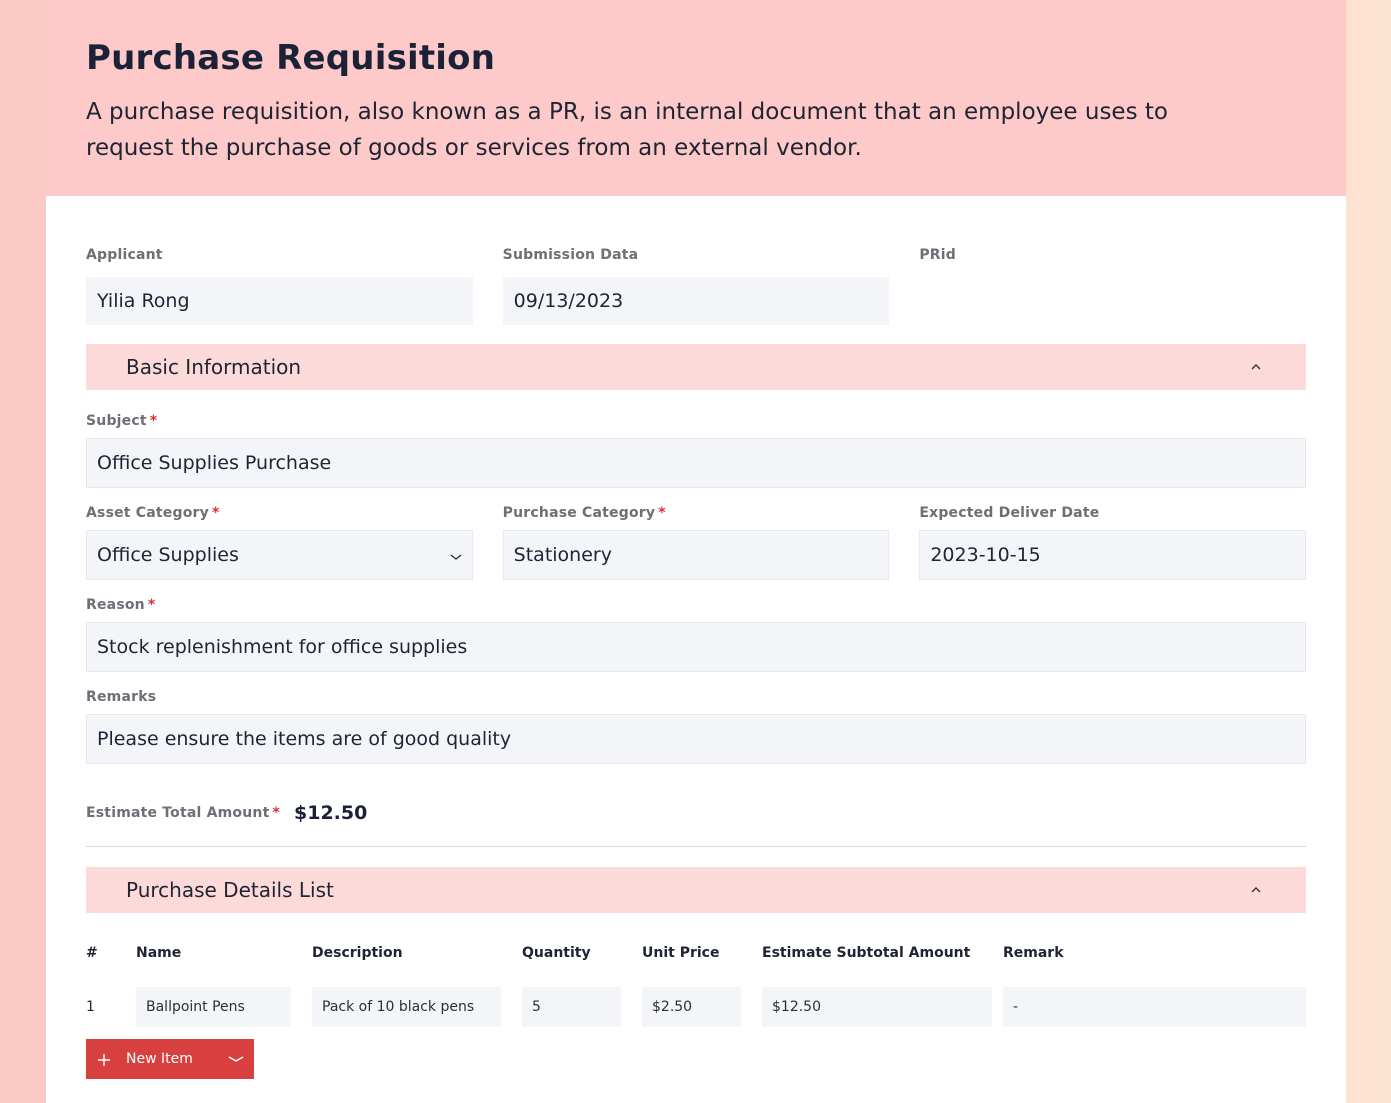  I want to click on applicant-label: Applicant, so click(124, 255).